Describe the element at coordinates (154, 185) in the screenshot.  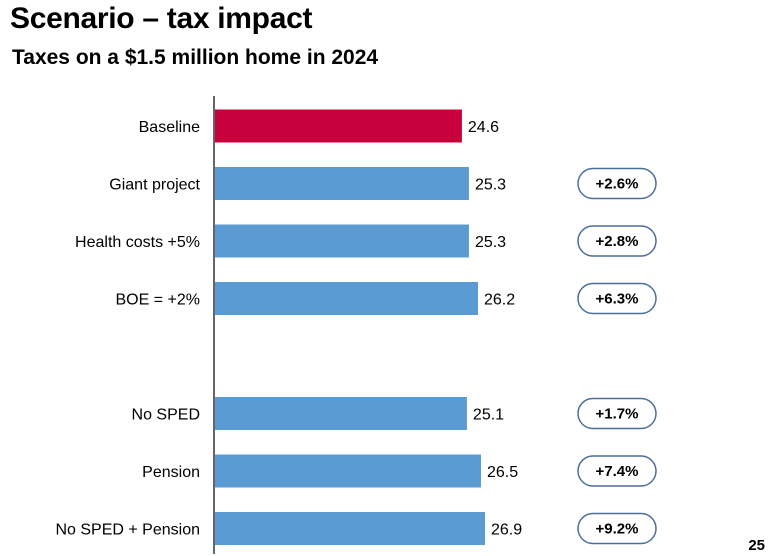
I see `category-label-giant-project: Giant project` at that location.